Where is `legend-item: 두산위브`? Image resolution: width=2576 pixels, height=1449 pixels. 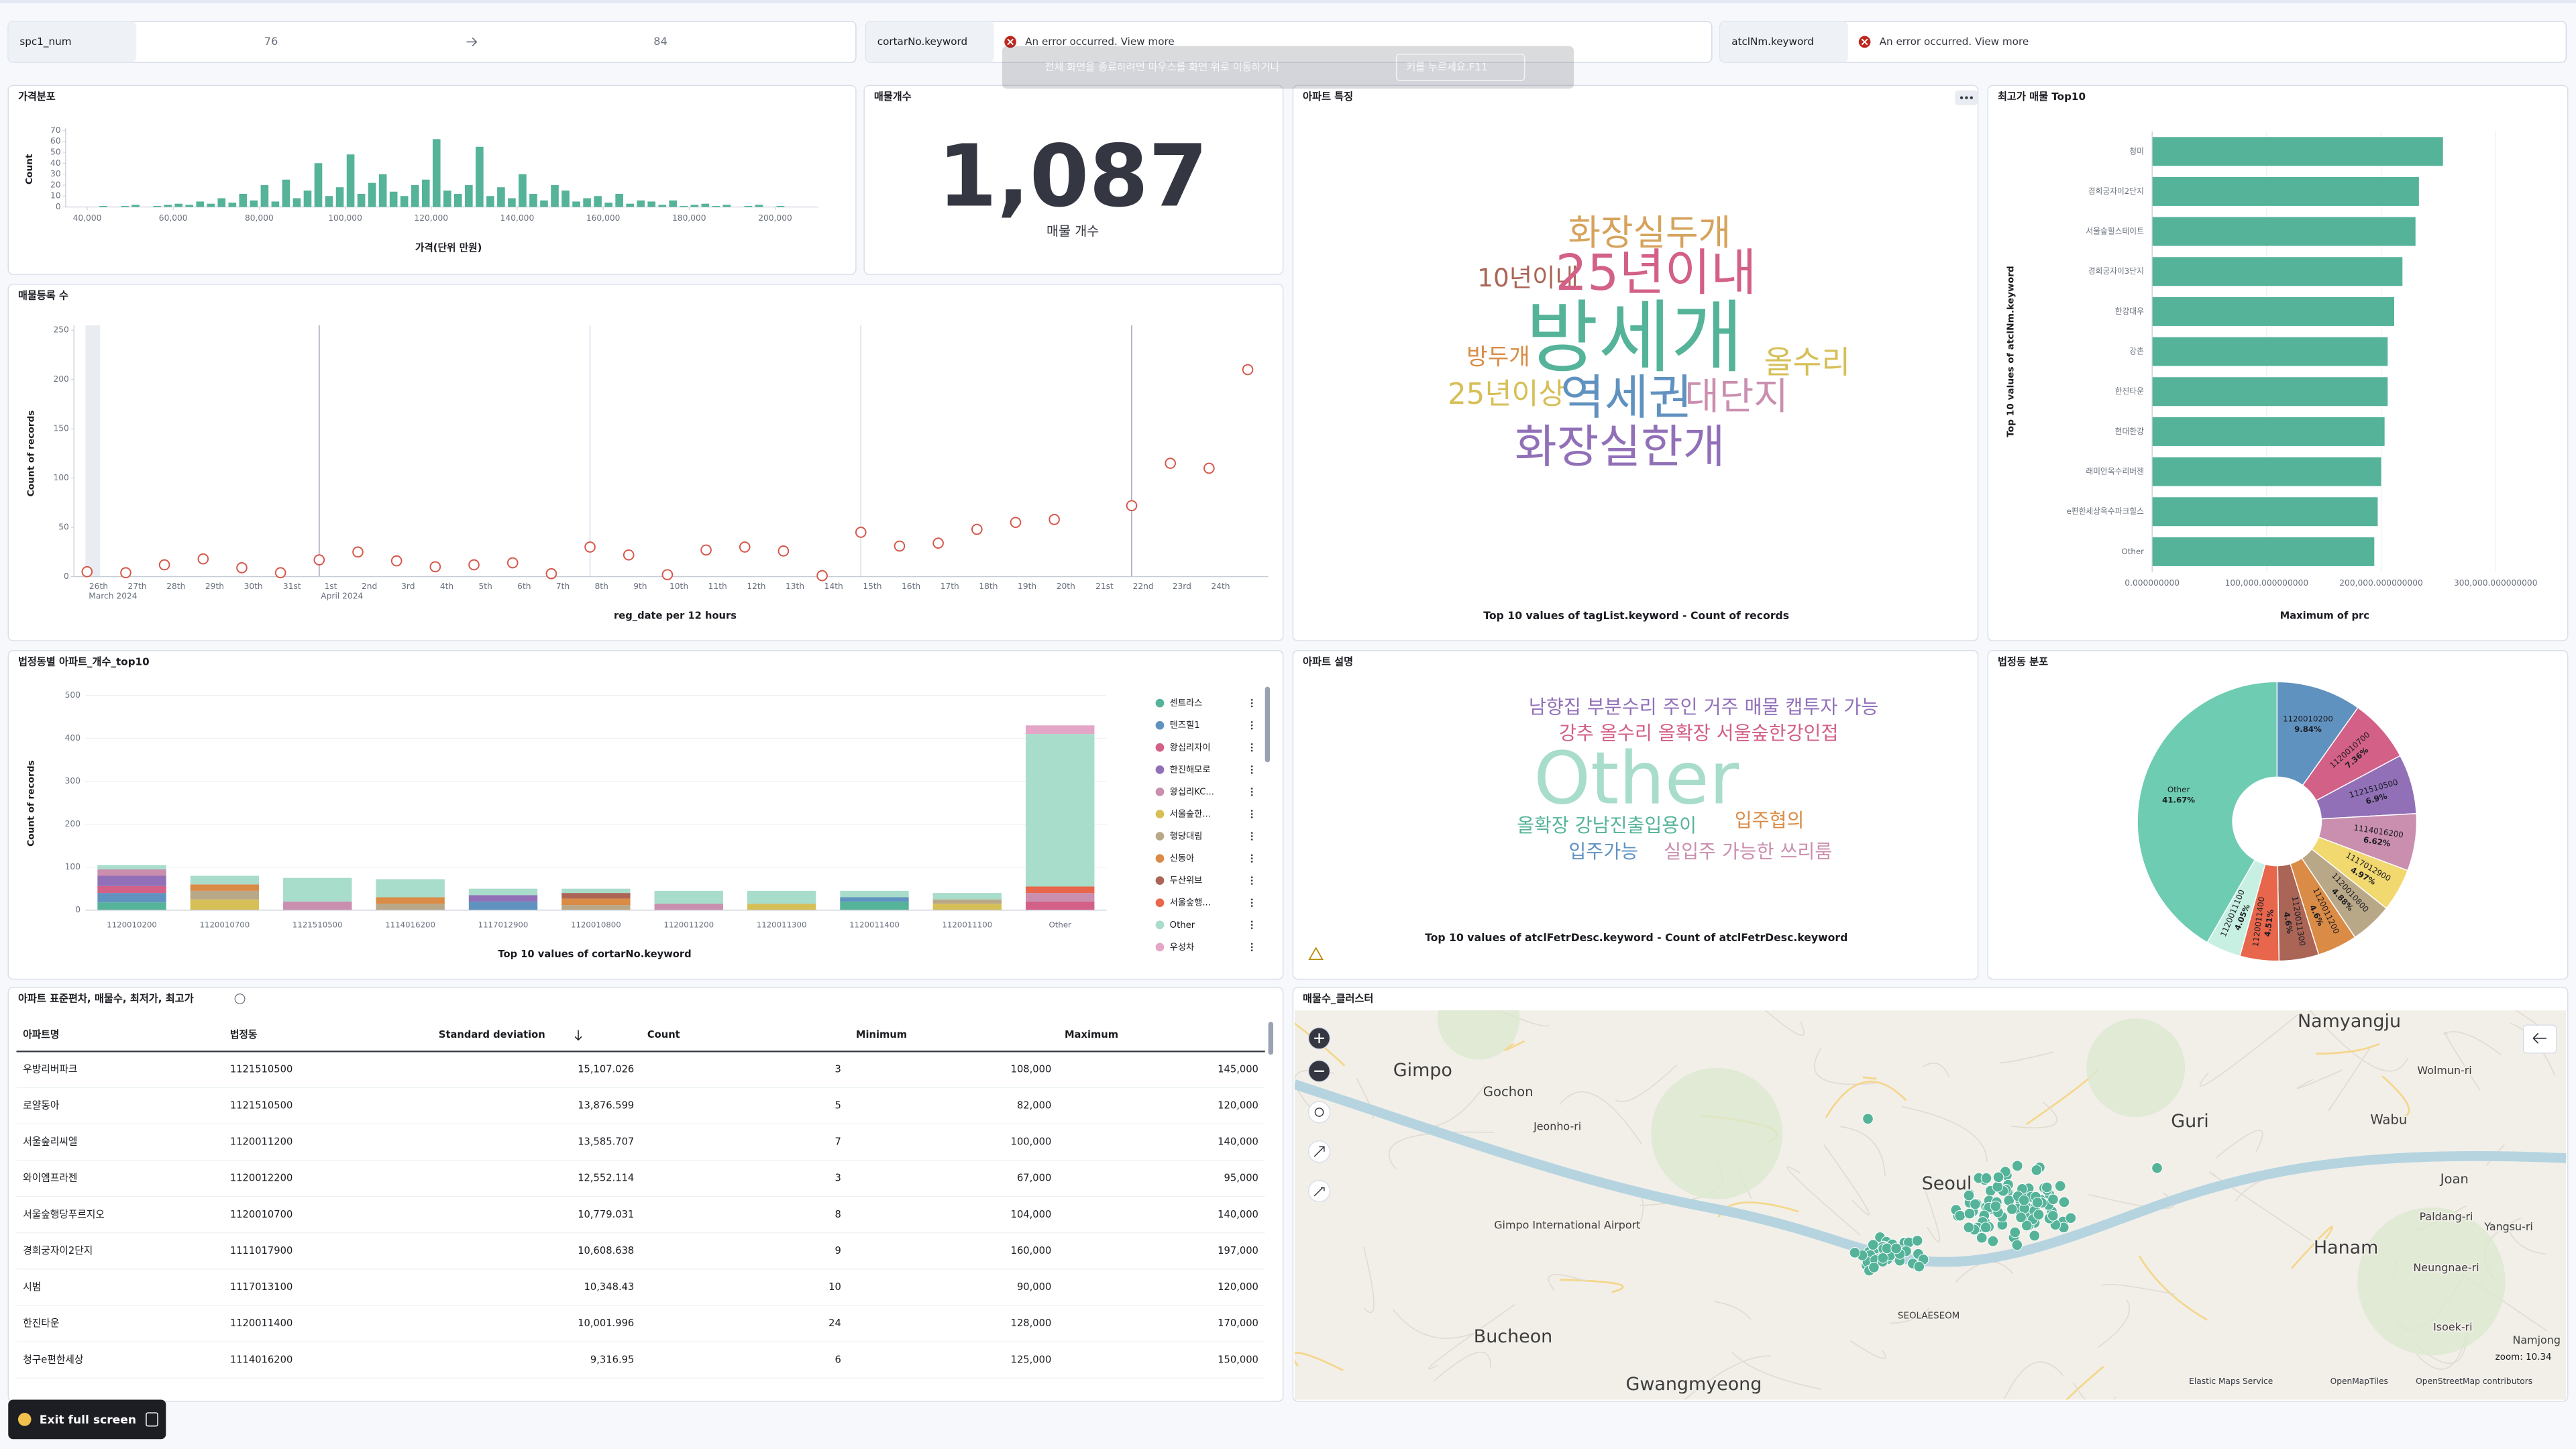
legend-item: 두산위브 is located at coordinates (1204, 880).